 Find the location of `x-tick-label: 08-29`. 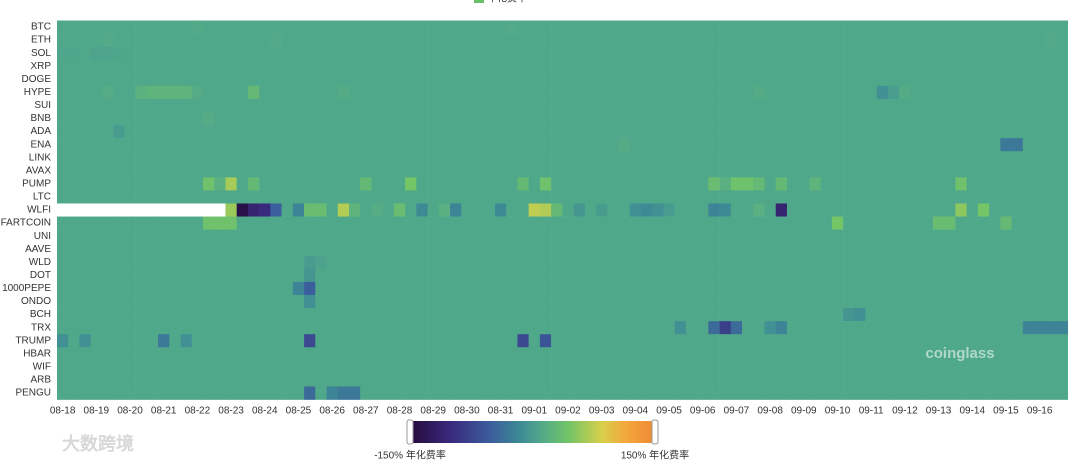

x-tick-label: 08-29 is located at coordinates (433, 411).